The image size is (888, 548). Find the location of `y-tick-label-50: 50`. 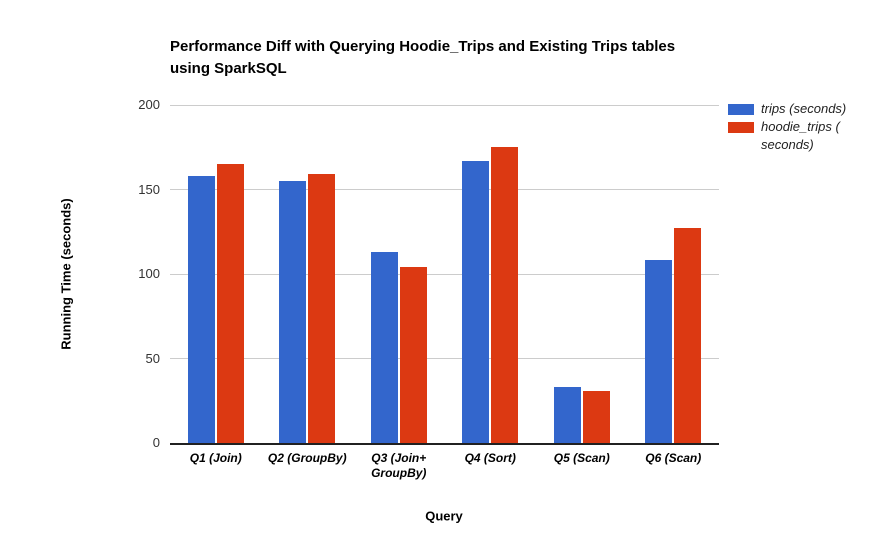

y-tick-label-50: 50 is located at coordinates (152, 358).